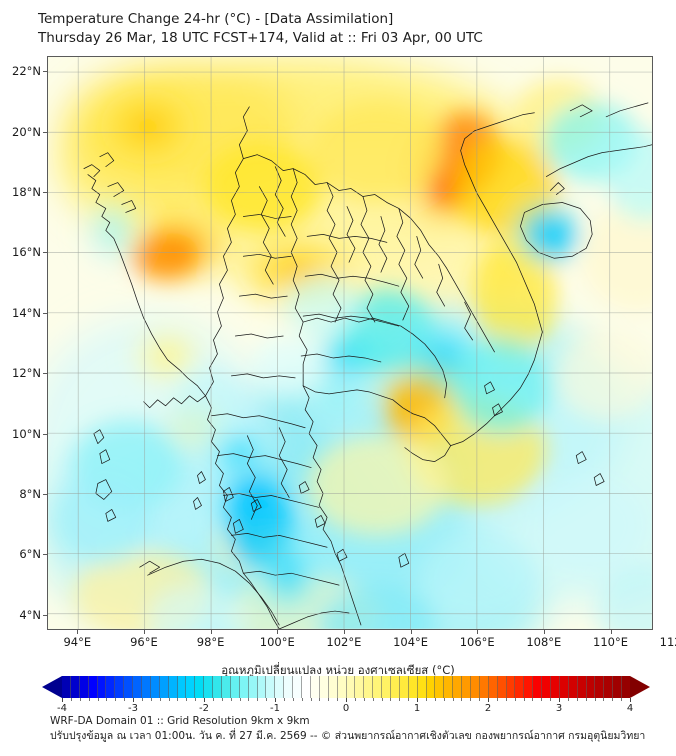 The image size is (676, 756). I want to click on colorbar-tick-label: 4, so click(630, 708).